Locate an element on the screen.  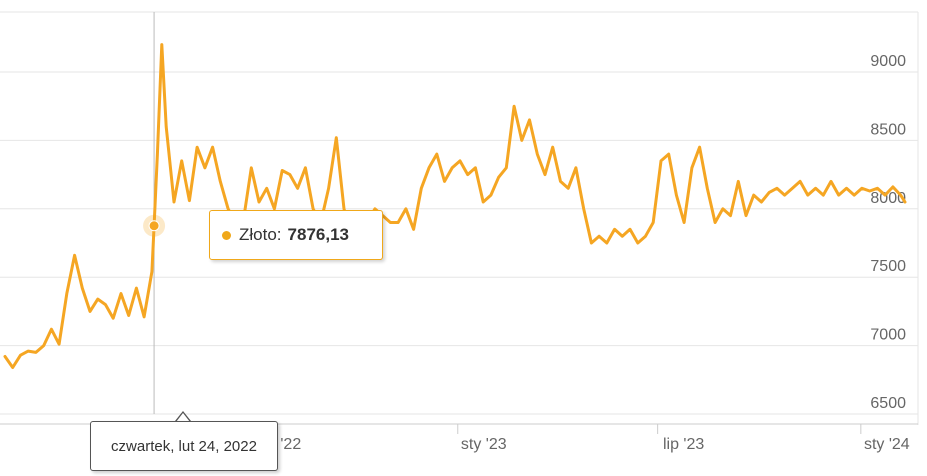
tooltip-value: 7876,13 is located at coordinates (318, 234).